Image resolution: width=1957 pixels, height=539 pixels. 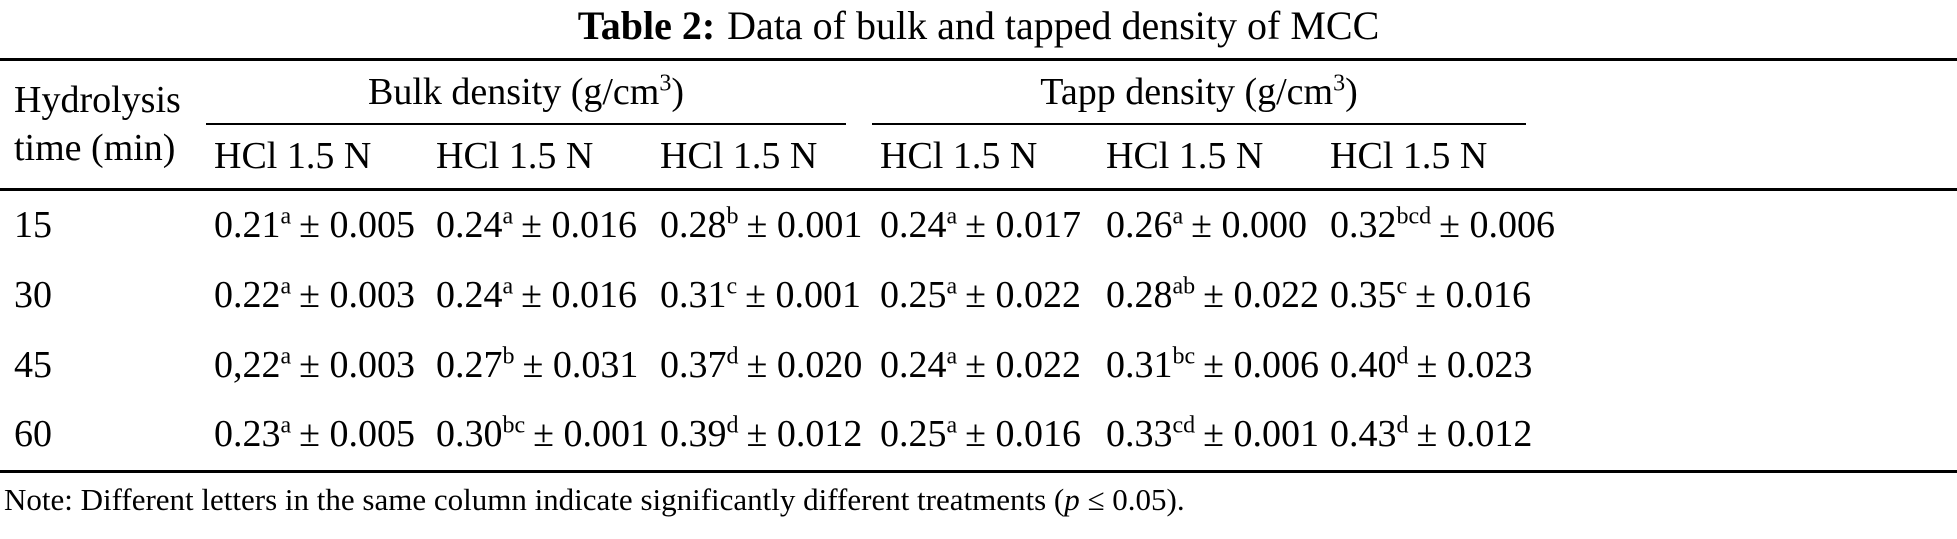 I want to click on density-error: ± 0.020, so click(x=804, y=364).